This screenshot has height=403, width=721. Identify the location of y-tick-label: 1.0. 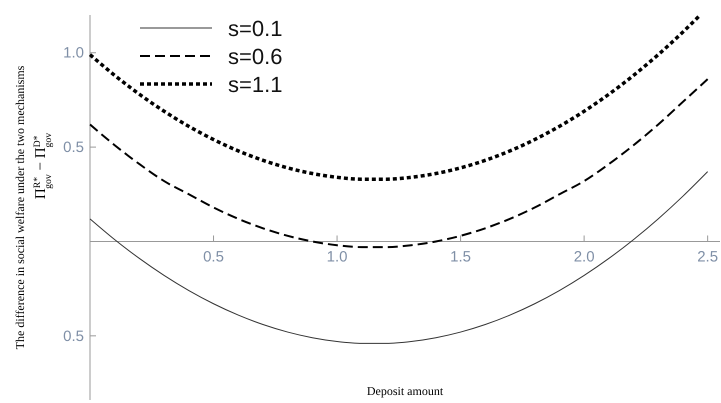
(73, 53).